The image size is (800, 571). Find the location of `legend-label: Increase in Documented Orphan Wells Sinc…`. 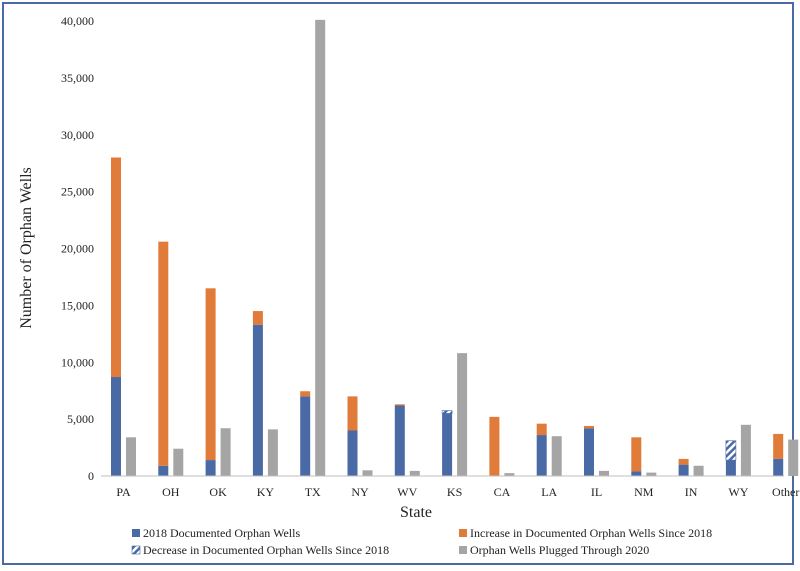

legend-label: Increase in Documented Orphan Wells Sinc… is located at coordinates (591, 533).